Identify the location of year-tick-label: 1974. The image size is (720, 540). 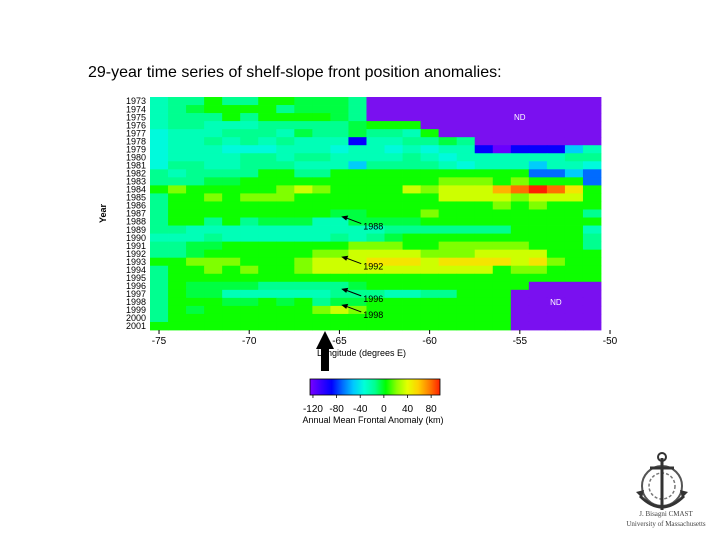
(136, 109).